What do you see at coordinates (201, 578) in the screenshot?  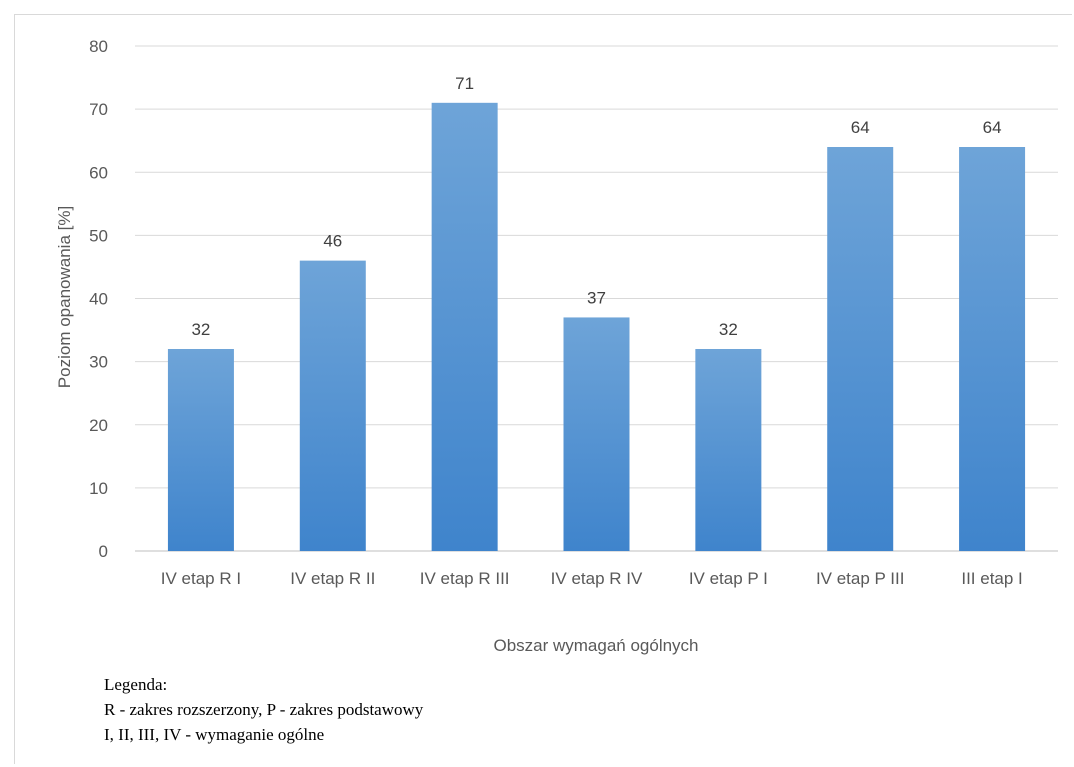 I see `x-tick-label: IV etap R I` at bounding box center [201, 578].